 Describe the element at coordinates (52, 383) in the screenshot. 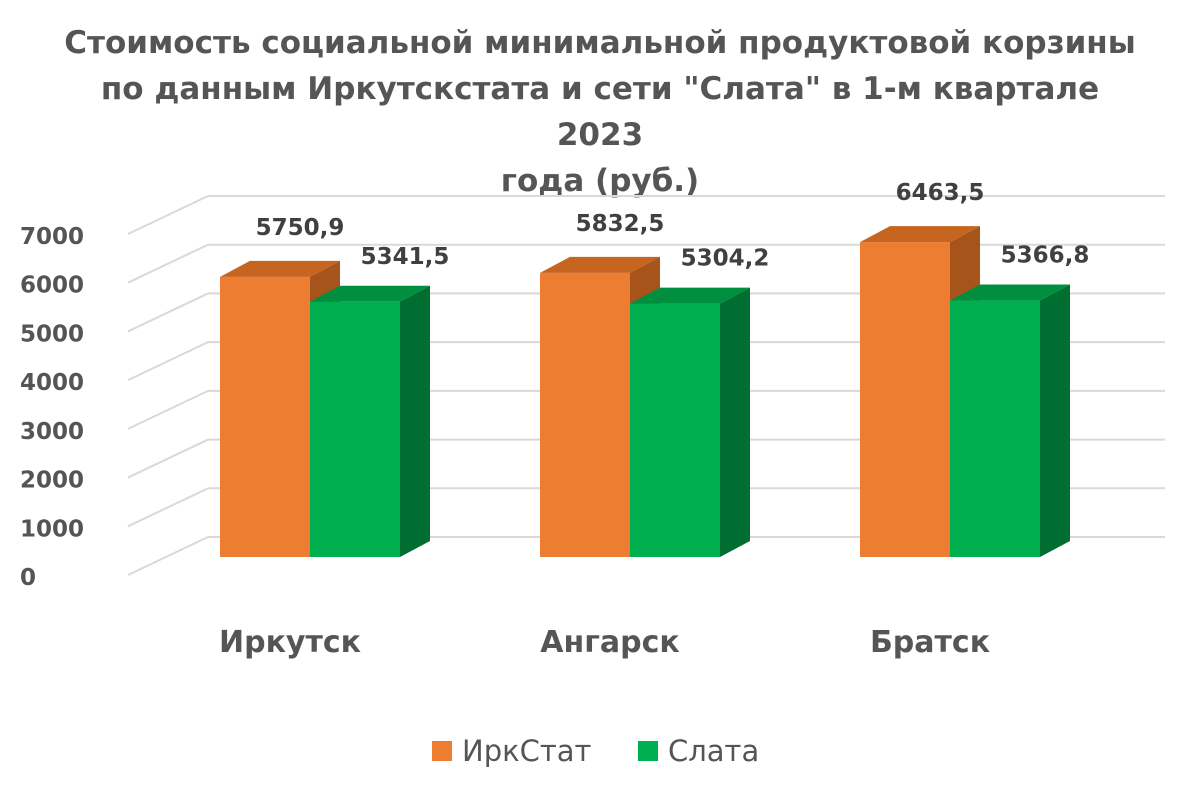

I see `y-tick-label: 4000` at that location.